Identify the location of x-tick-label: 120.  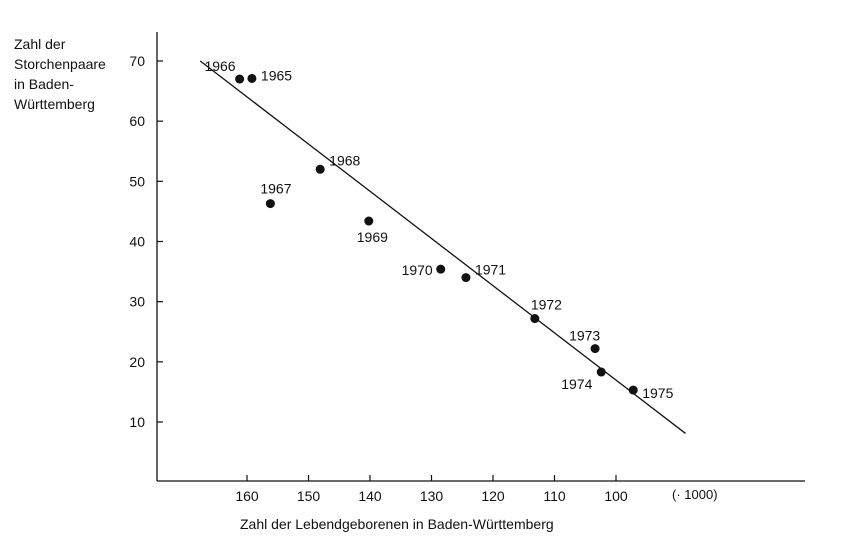
(493, 496).